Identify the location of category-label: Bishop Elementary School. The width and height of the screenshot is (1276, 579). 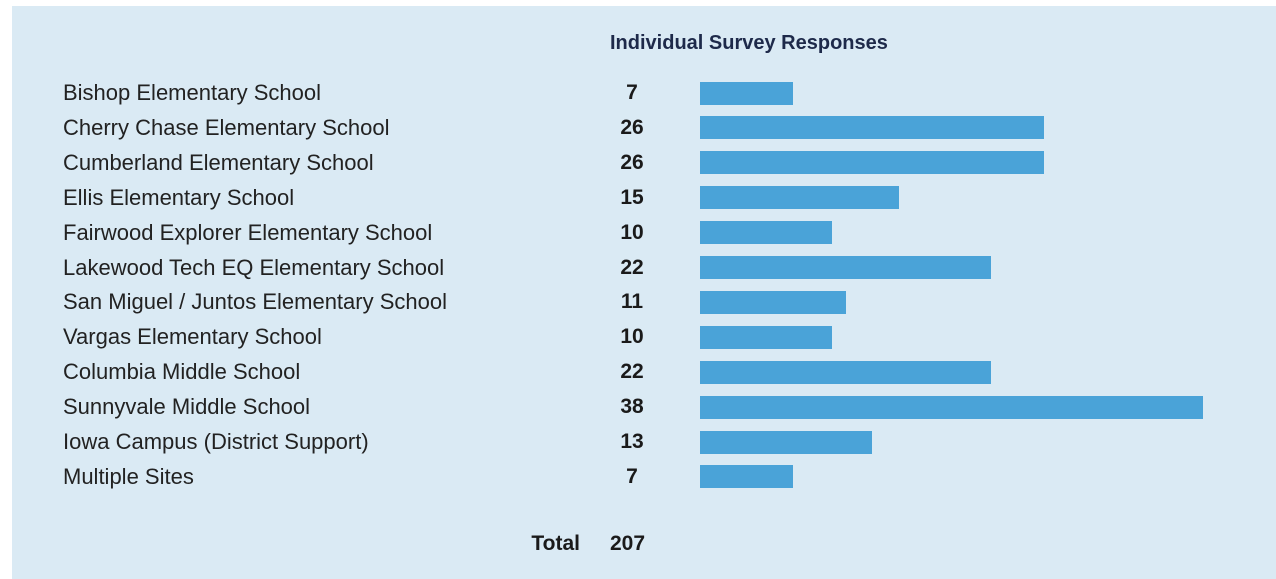
(192, 92).